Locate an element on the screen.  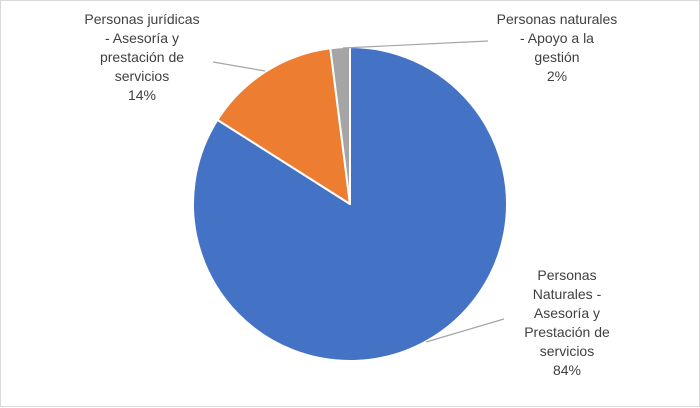
data-label-line: - Apoyo a la is located at coordinates (557, 38).